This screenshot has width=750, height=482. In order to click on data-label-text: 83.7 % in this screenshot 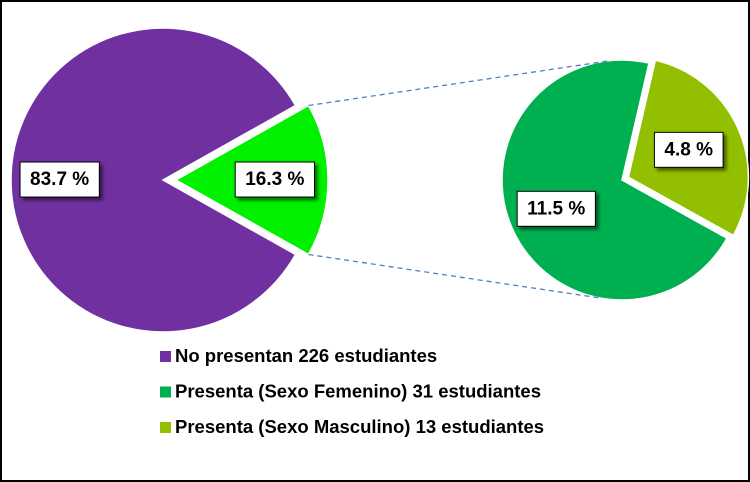, I will do `click(59, 179)`.